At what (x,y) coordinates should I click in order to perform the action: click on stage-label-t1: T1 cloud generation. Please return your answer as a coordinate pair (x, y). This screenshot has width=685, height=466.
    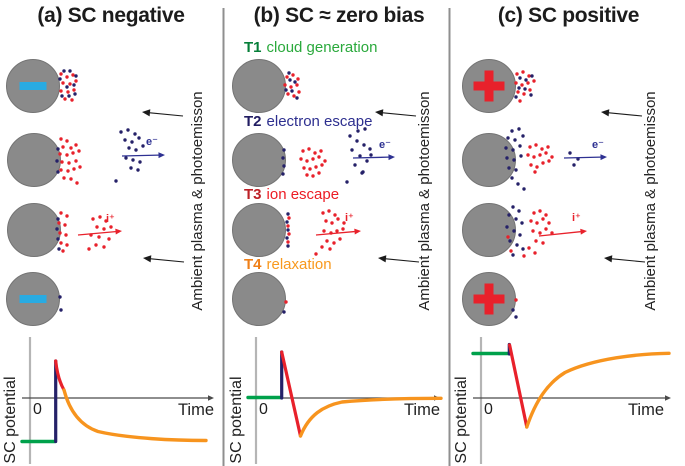
    Looking at the image, I should click on (310, 47).